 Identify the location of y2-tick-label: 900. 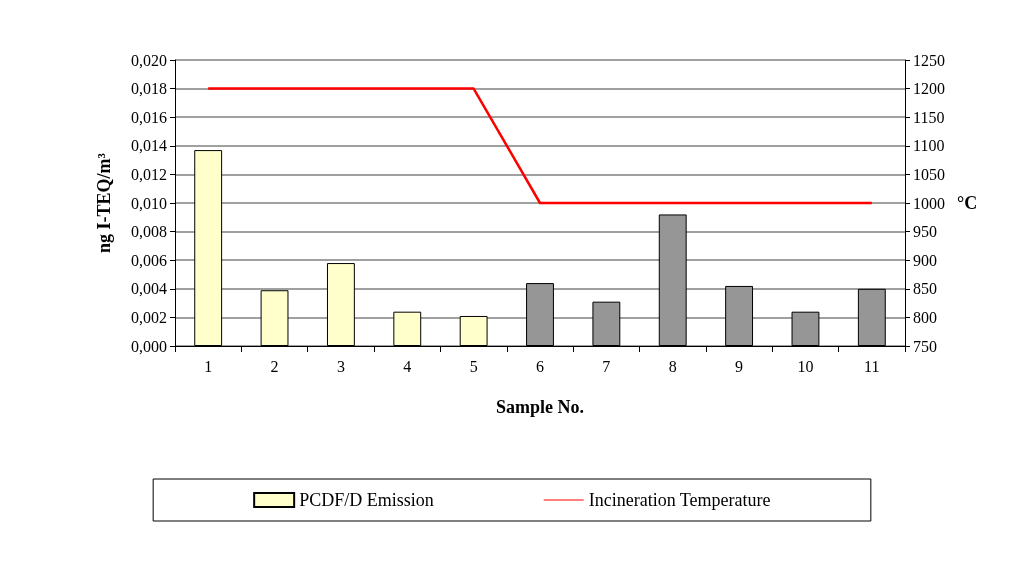
(925, 260).